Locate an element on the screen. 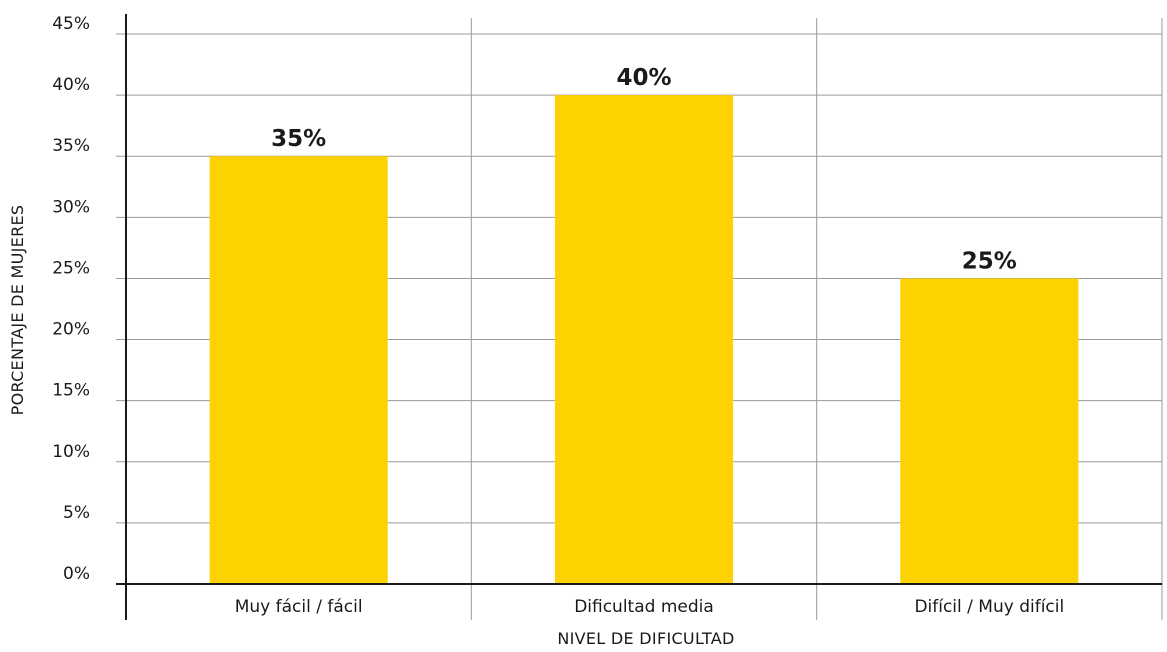 This screenshot has width=1167, height=652. y-tick-label: 35% is located at coordinates (71, 146).